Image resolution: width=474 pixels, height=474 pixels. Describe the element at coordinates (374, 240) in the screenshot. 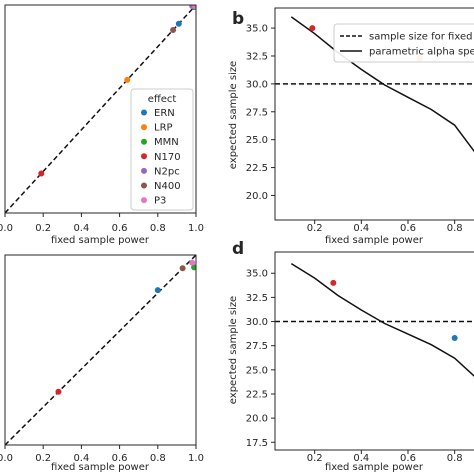

I see `panel-b-xlabel: fixed sample power` at that location.